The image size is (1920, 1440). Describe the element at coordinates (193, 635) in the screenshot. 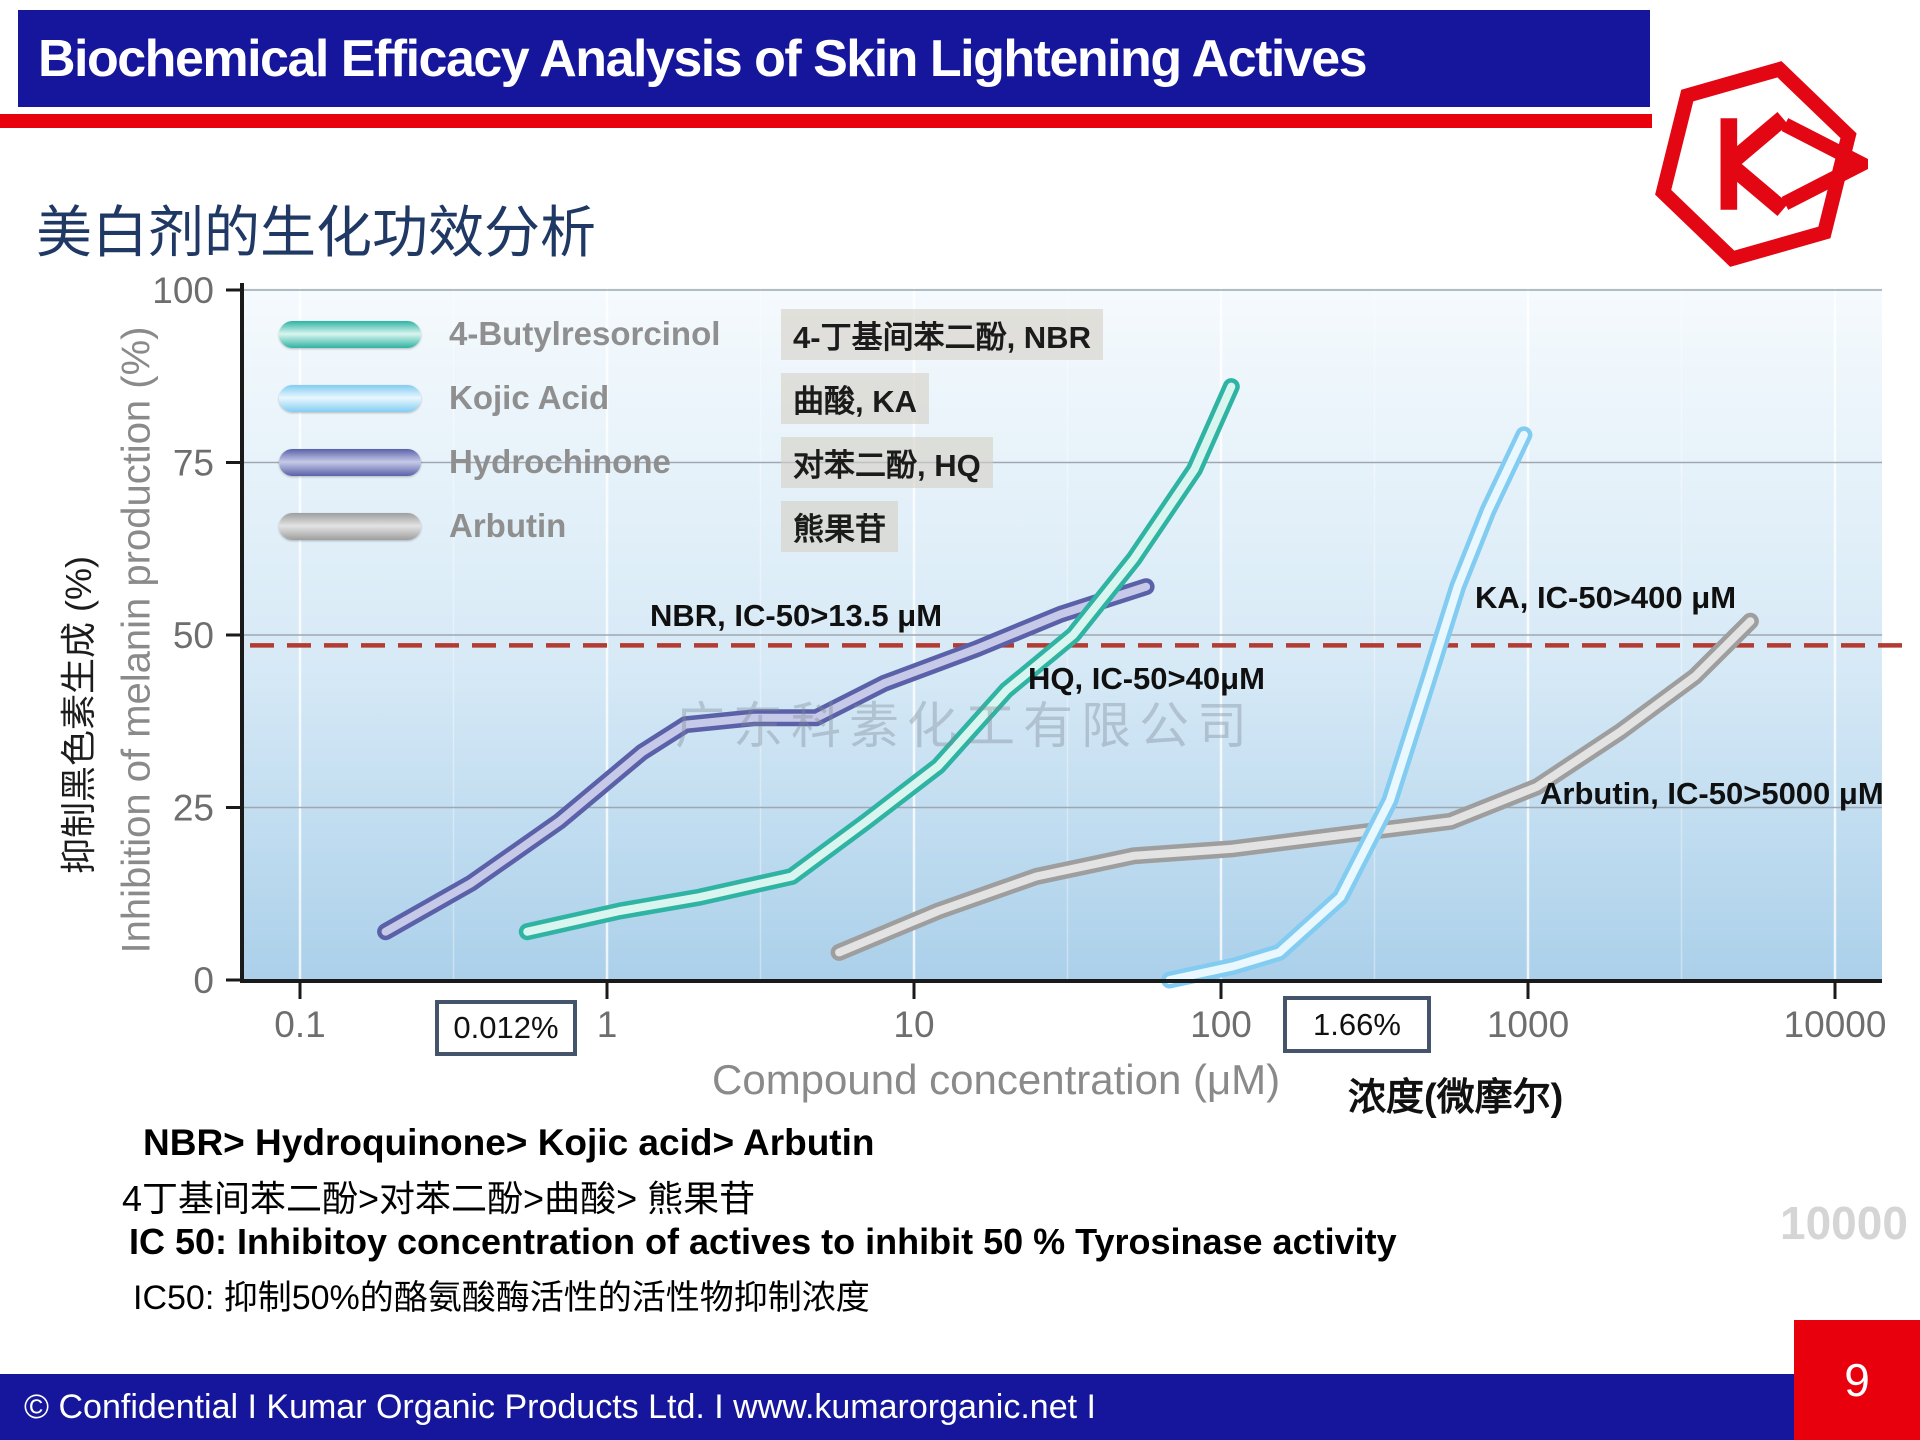

I see `svg-text: 50` at that location.